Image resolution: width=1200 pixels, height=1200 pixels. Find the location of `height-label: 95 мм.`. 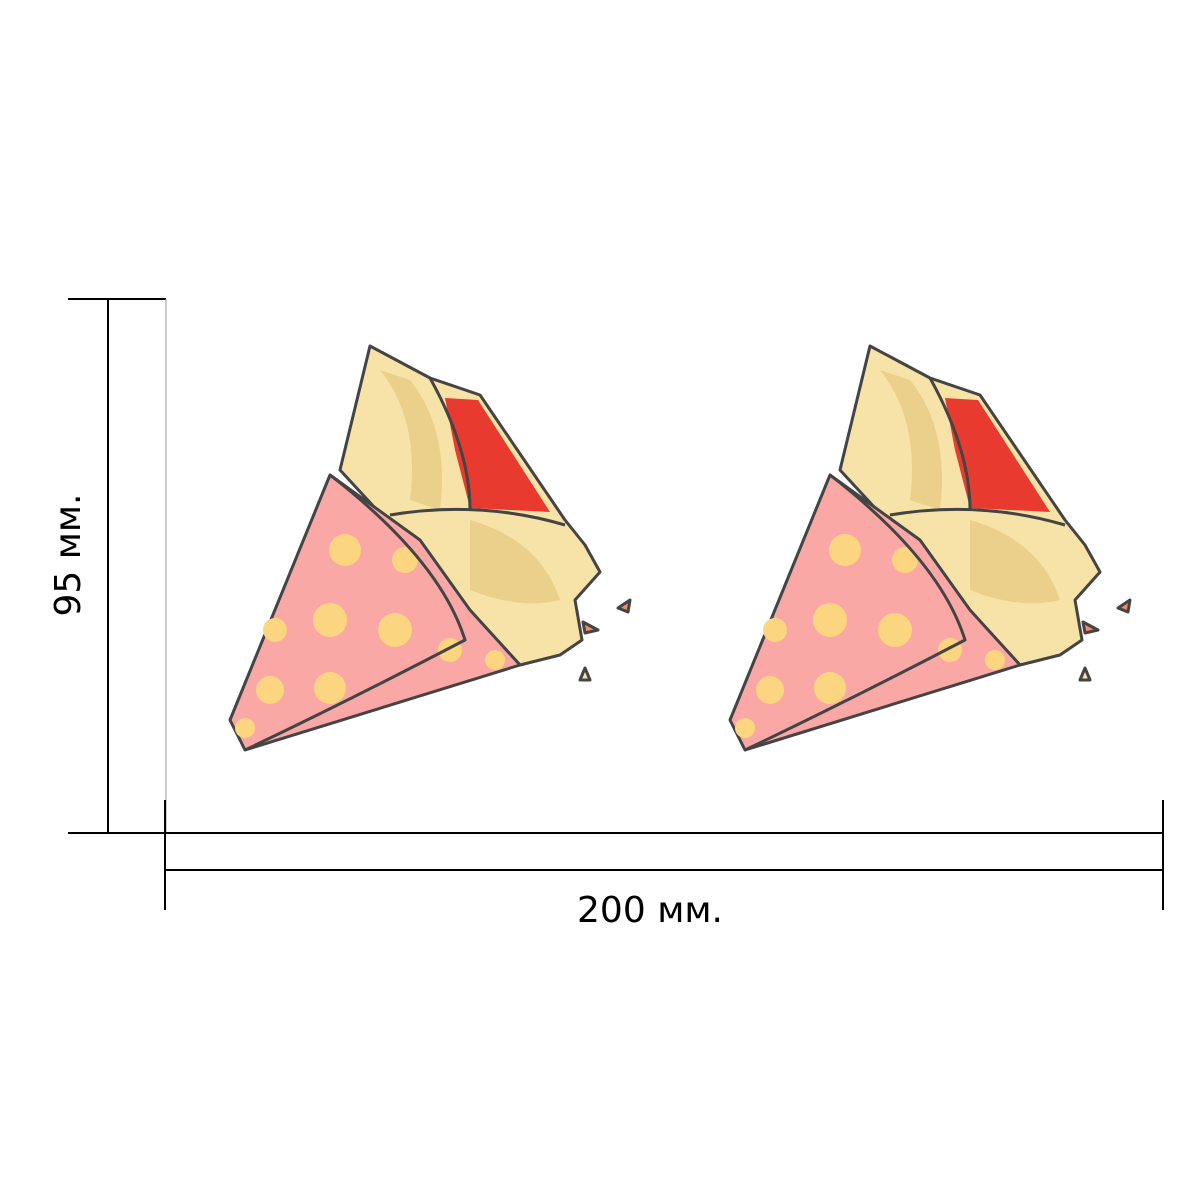

height-label: 95 мм. is located at coordinates (68, 554).